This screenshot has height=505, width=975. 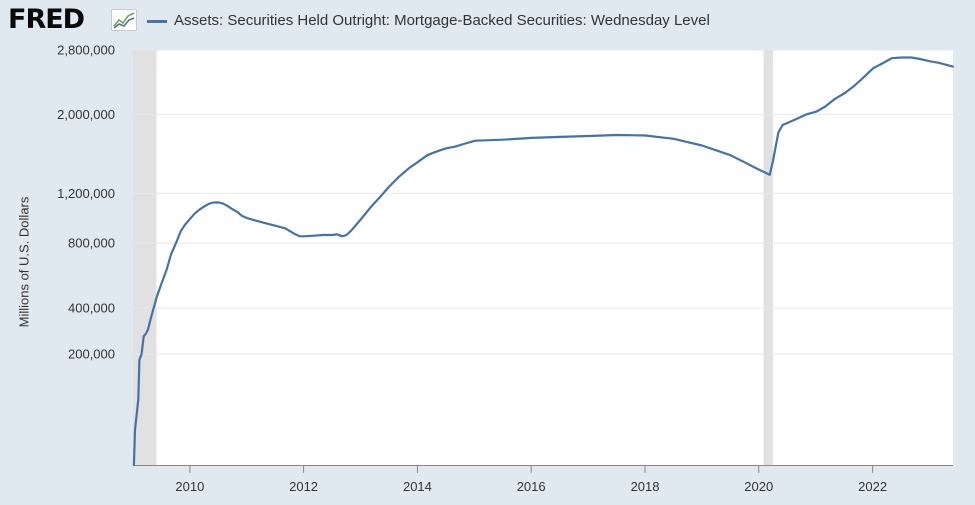 What do you see at coordinates (124, 20) in the screenshot?
I see `line-chart-icon` at bounding box center [124, 20].